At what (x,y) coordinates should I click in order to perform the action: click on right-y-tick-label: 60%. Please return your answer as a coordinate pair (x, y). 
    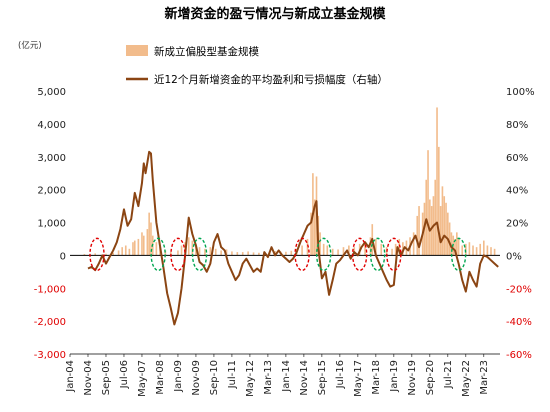
    Looking at the image, I should click on (517, 158).